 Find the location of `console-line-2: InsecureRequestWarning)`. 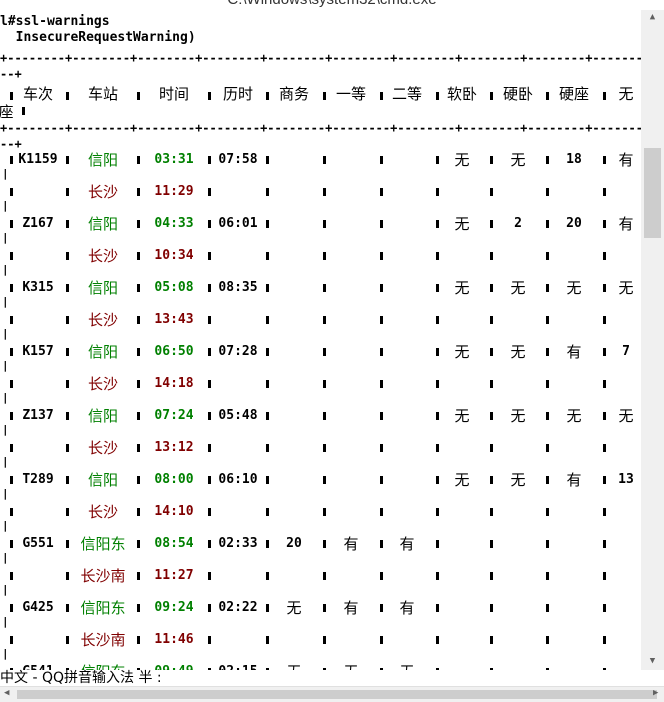

console-line-2: InsecureRequestWarning) is located at coordinates (98, 37).